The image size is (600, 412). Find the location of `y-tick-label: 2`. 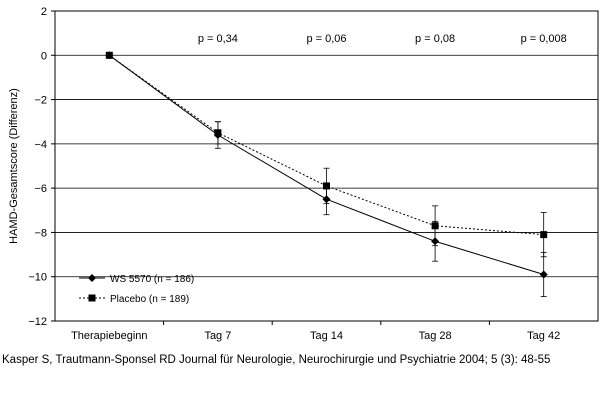

y-tick-label: 2 is located at coordinates (44, 12).